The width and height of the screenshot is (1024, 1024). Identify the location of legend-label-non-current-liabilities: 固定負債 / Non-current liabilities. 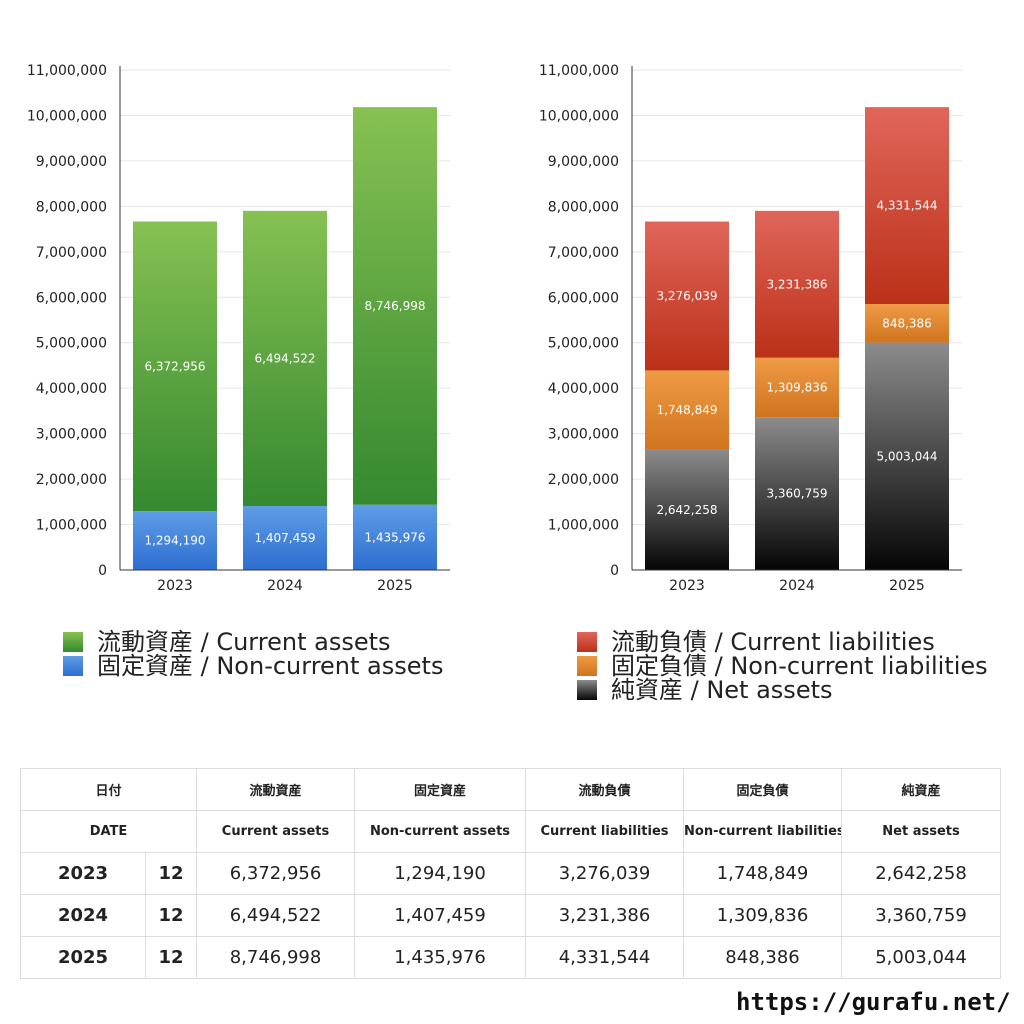
(799, 666).